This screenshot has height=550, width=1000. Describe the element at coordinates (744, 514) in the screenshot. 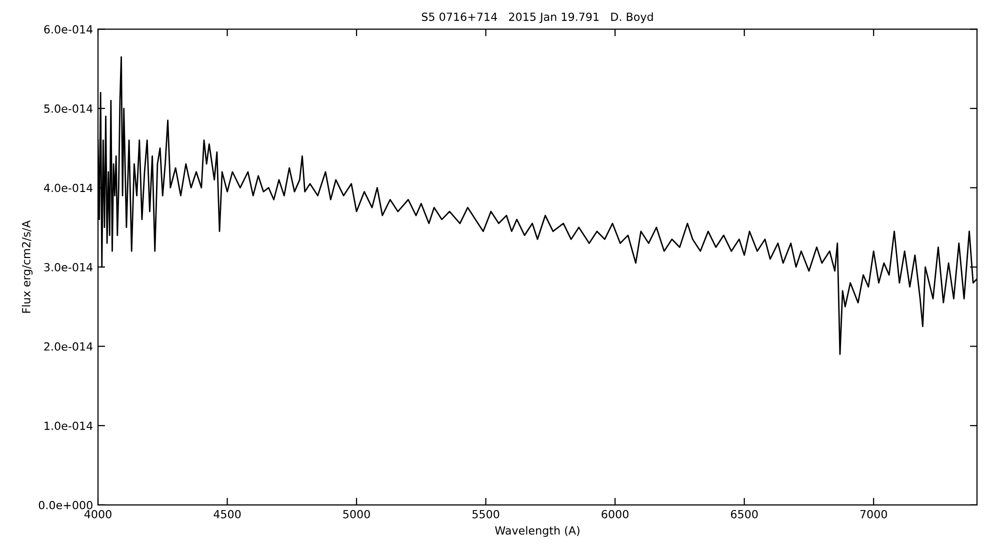

I see `x-tick-label: 6500` at that location.